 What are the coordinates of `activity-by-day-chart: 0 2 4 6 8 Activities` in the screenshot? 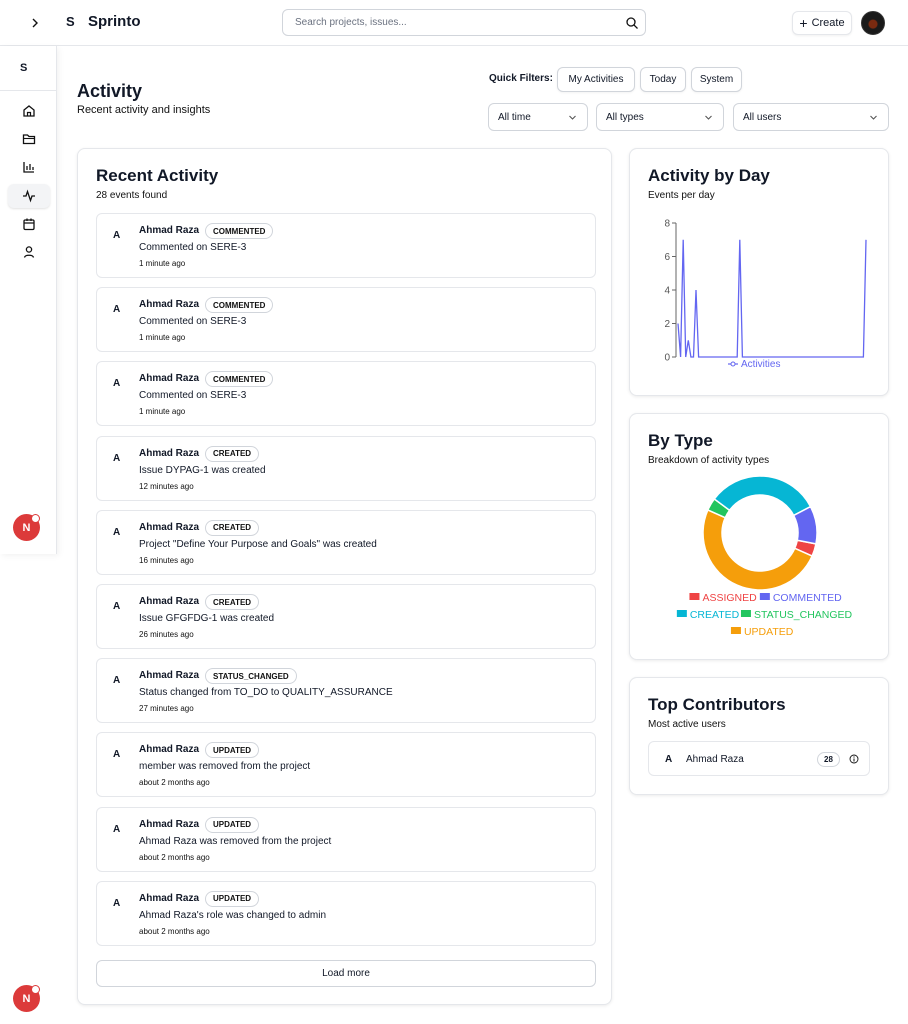 It's located at (765, 294).